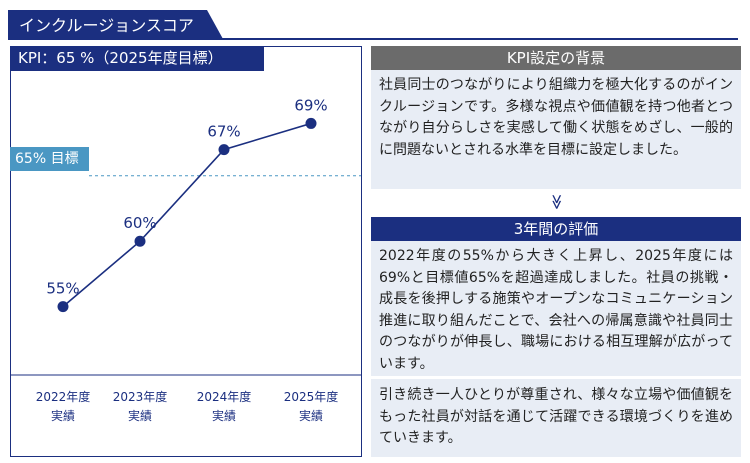 The width and height of the screenshot is (750, 463). What do you see at coordinates (556, 58) in the screenshot?
I see `background-section-title: KPI設定の背景` at bounding box center [556, 58].